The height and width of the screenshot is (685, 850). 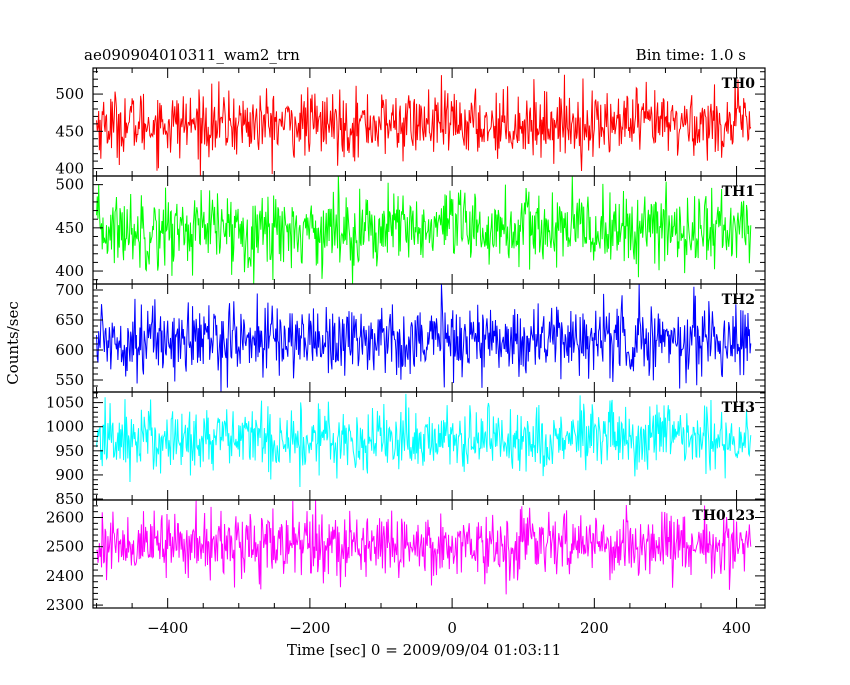 I want to click on y-tick-label: 550, so click(x=69, y=380).